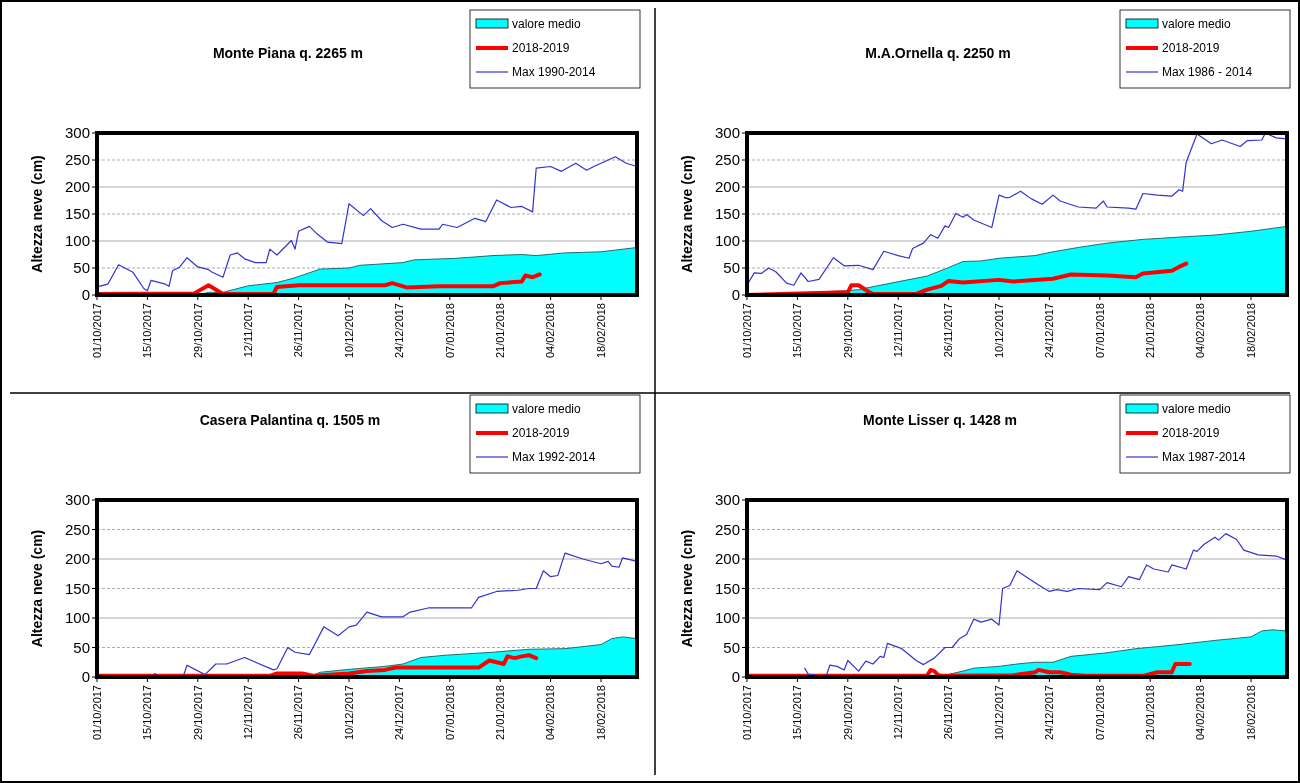 The height and width of the screenshot is (783, 1300). I want to click on chart-title: Casera Palantina q. 1505 m, so click(290, 420).